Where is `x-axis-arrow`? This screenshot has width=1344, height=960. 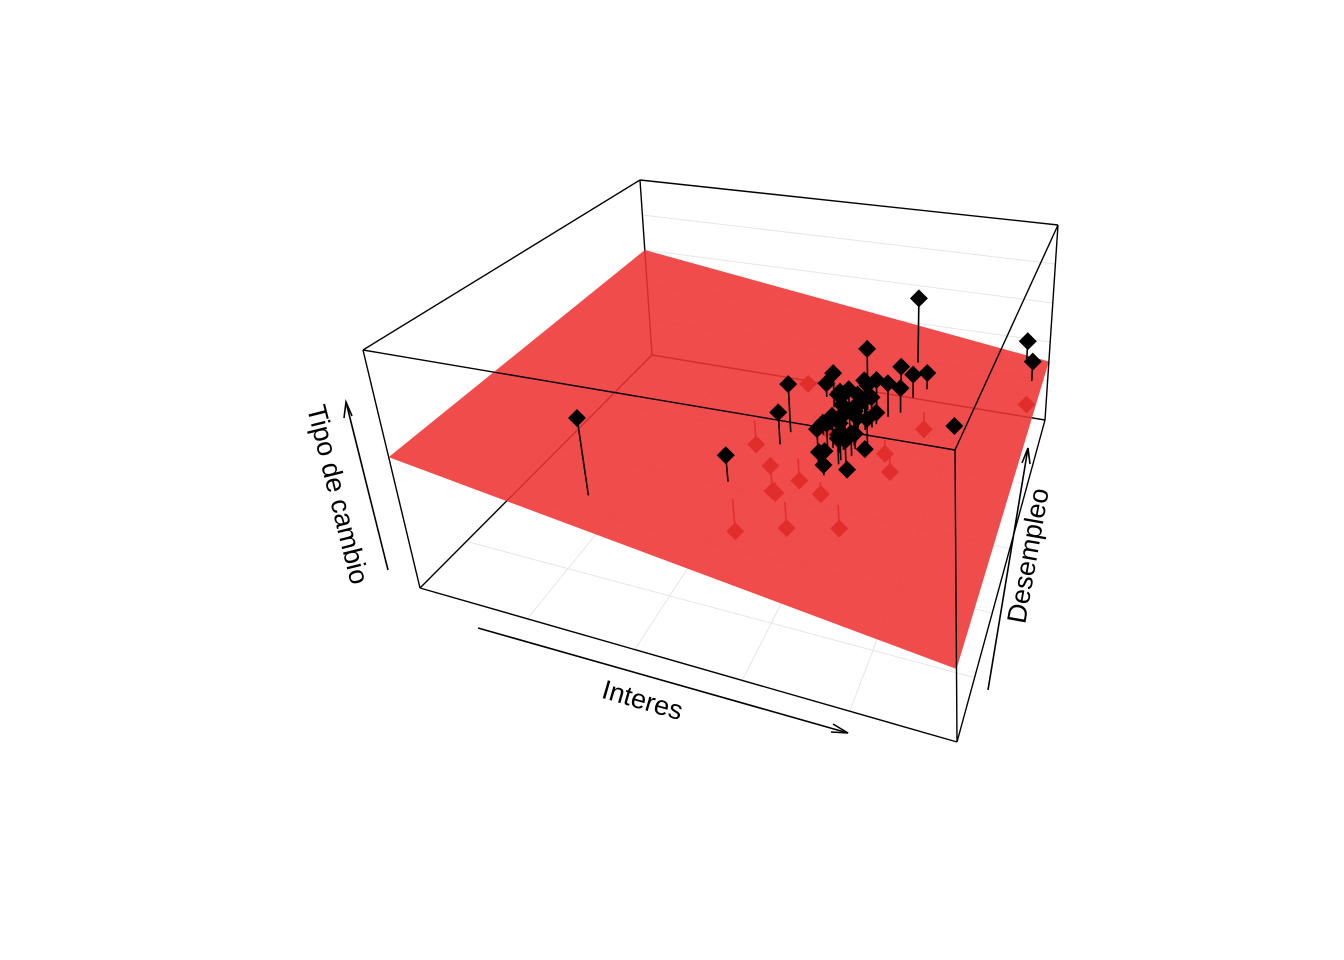 x-axis-arrow is located at coordinates (663, 680).